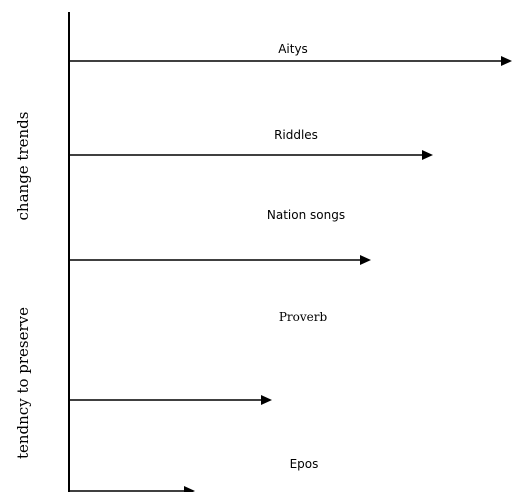 The width and height of the screenshot is (514, 492). What do you see at coordinates (293, 49) in the screenshot?
I see `label-aitys: Aitys` at bounding box center [293, 49].